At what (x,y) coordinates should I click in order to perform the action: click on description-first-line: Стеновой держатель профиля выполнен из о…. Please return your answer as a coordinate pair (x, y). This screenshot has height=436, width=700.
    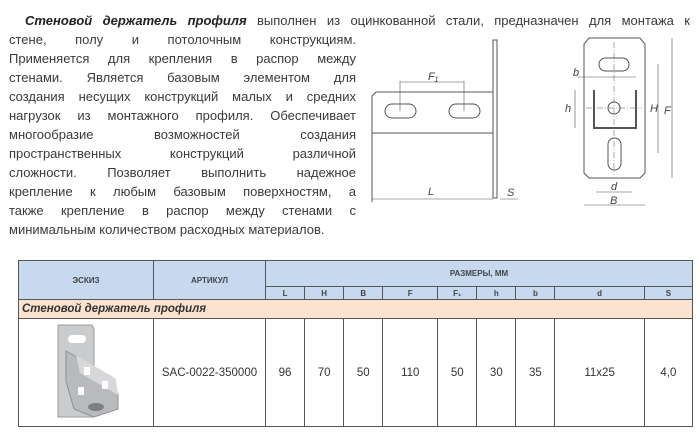
    Looking at the image, I should click on (357, 20).